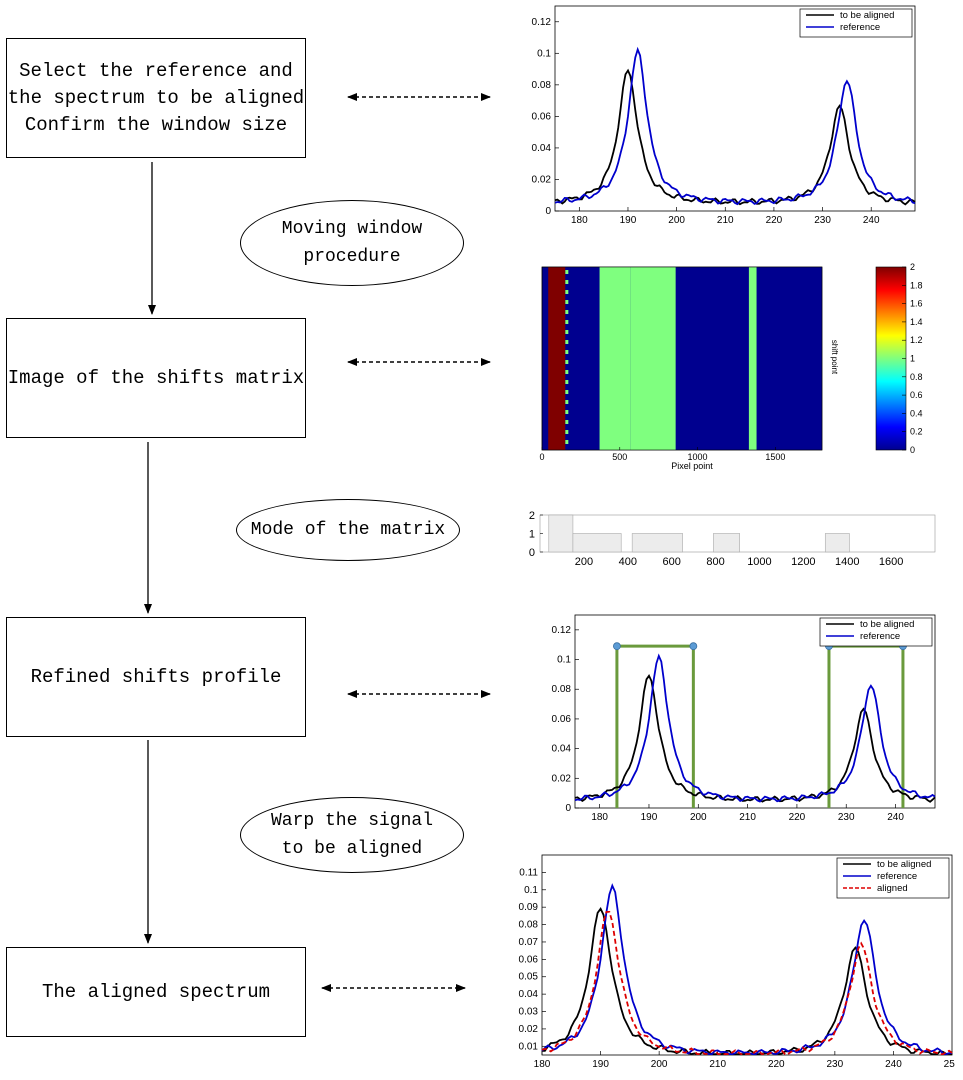 The height and width of the screenshot is (1080, 963). I want to click on step-aligned-spectrum: The aligned spectrum, so click(156, 992).